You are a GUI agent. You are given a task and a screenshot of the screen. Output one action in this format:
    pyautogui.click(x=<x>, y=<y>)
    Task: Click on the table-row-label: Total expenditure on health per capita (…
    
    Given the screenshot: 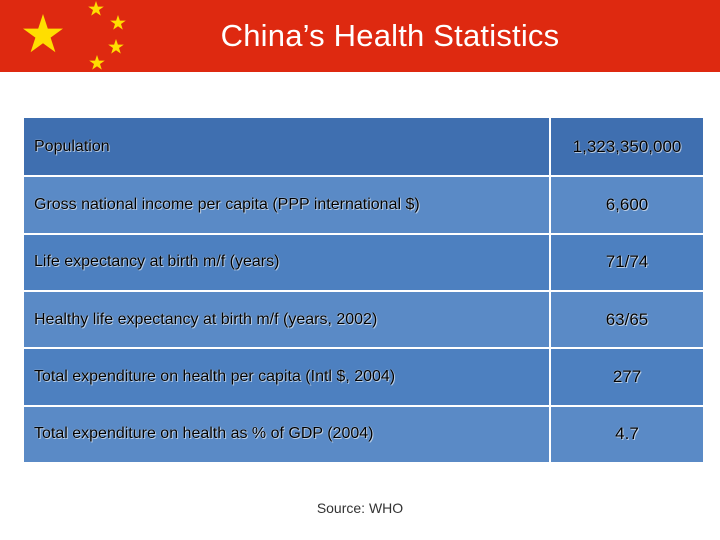 What is the action you would take?
    pyautogui.click(x=286, y=376)
    